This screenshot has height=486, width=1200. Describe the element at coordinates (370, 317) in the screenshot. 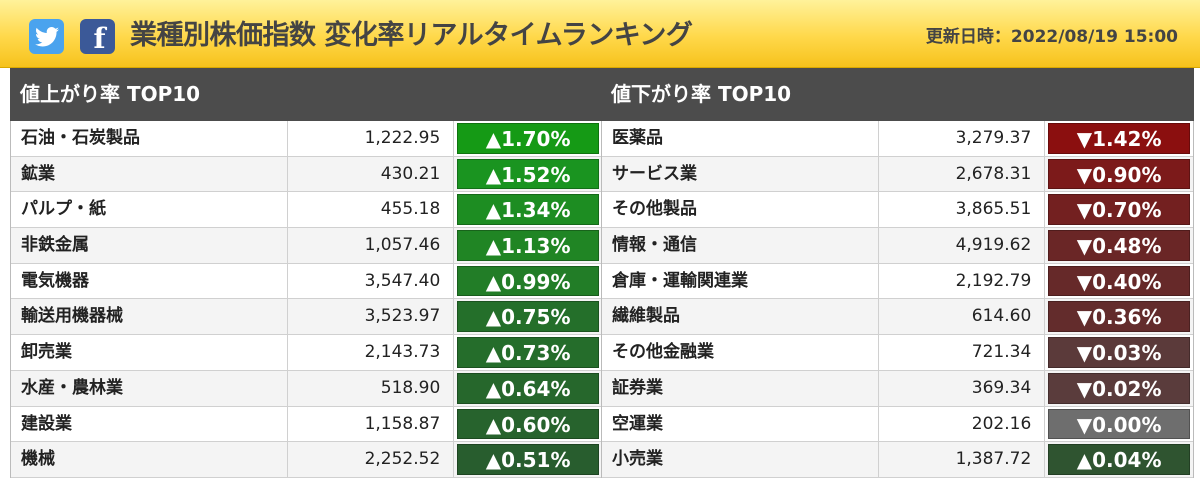

I see `index-value: 3,523.97` at that location.